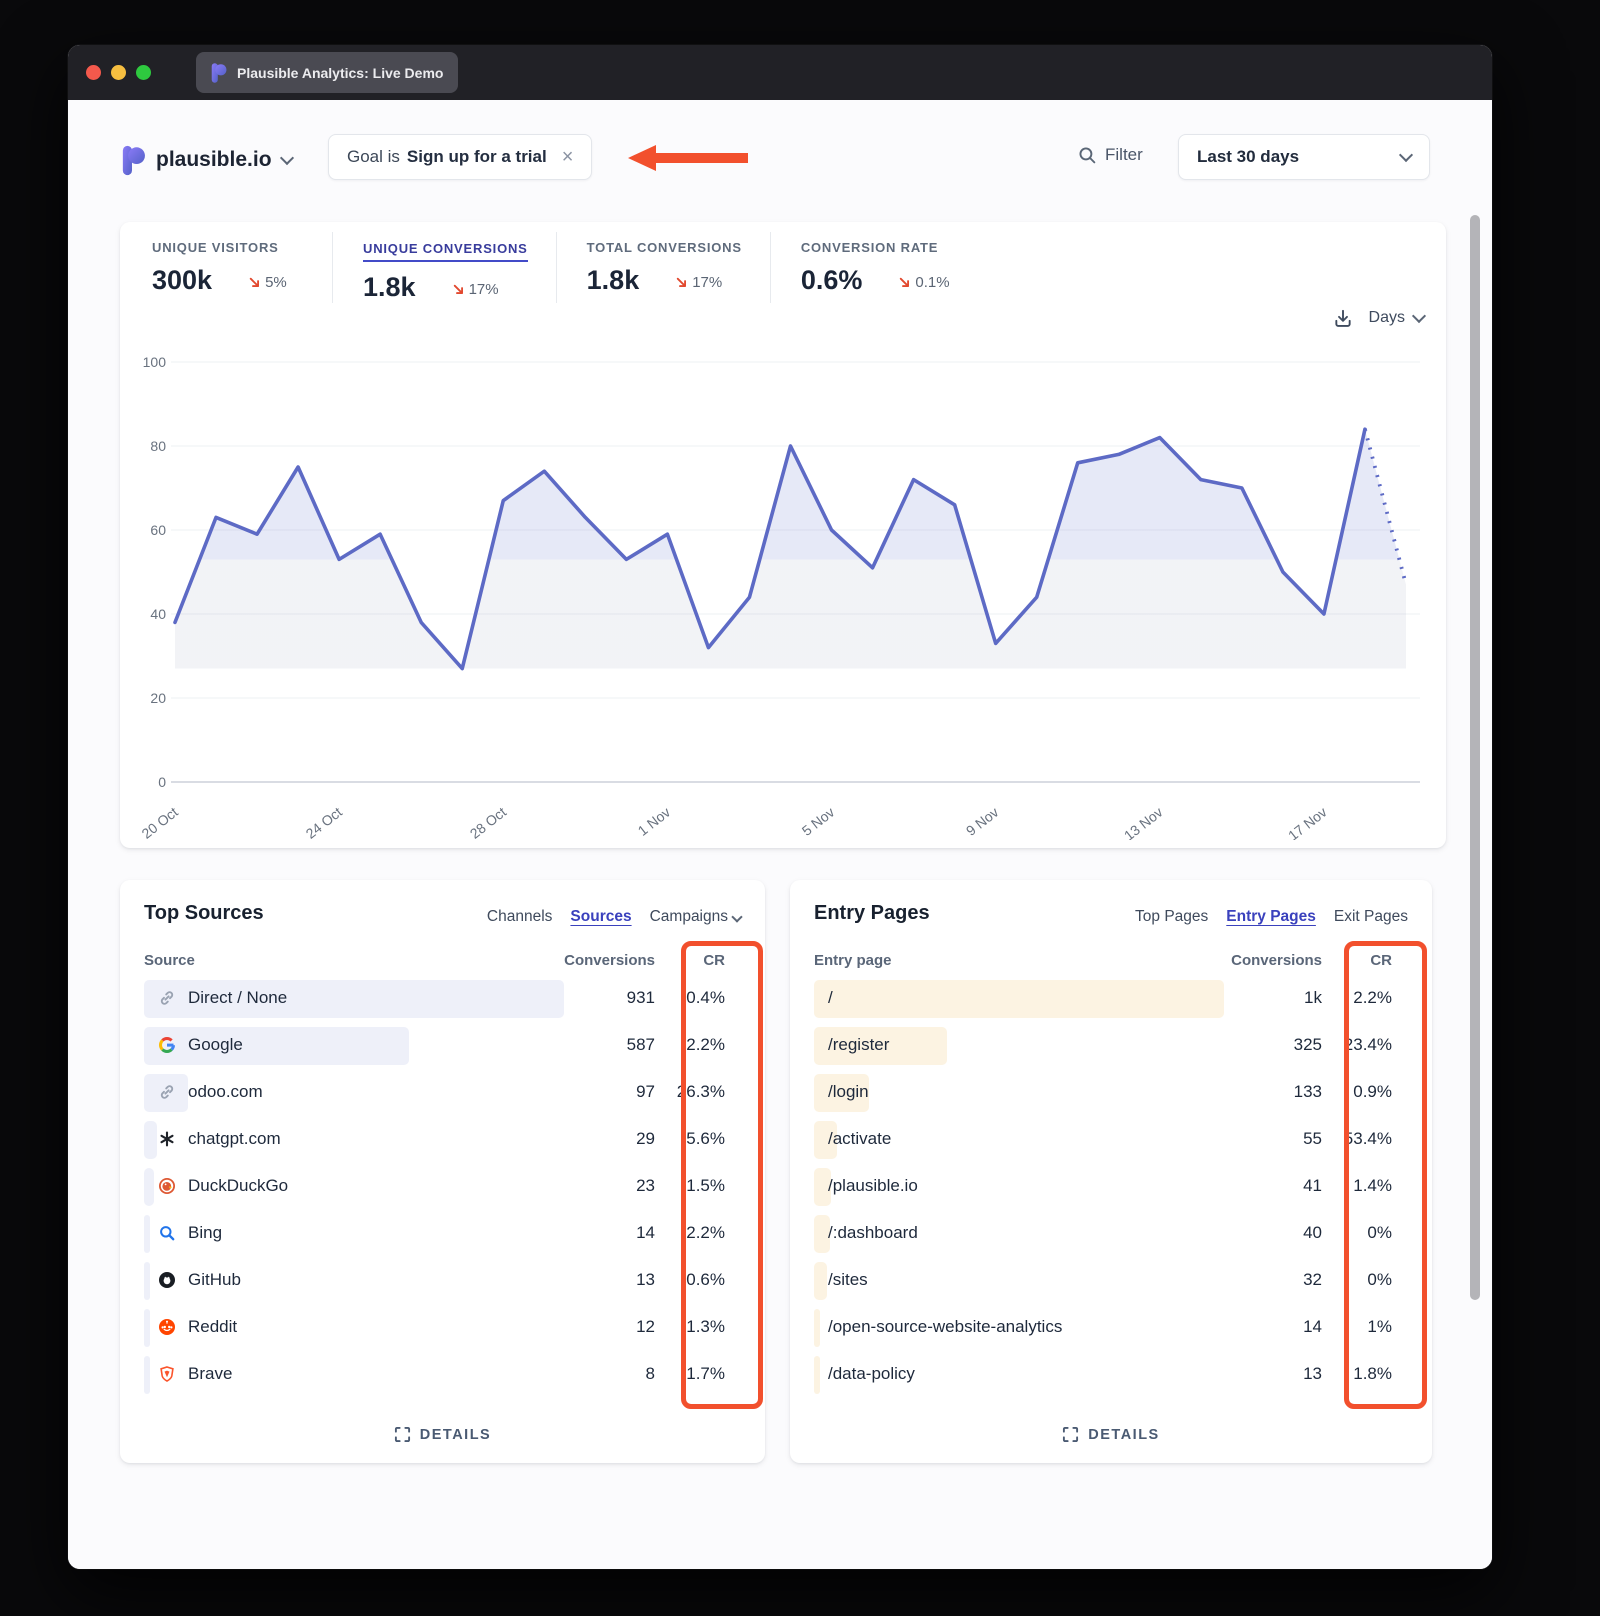 This screenshot has width=1600, height=1616. Describe the element at coordinates (1304, 157) in the screenshot. I see `date-range-picker: Last 30 days` at that location.